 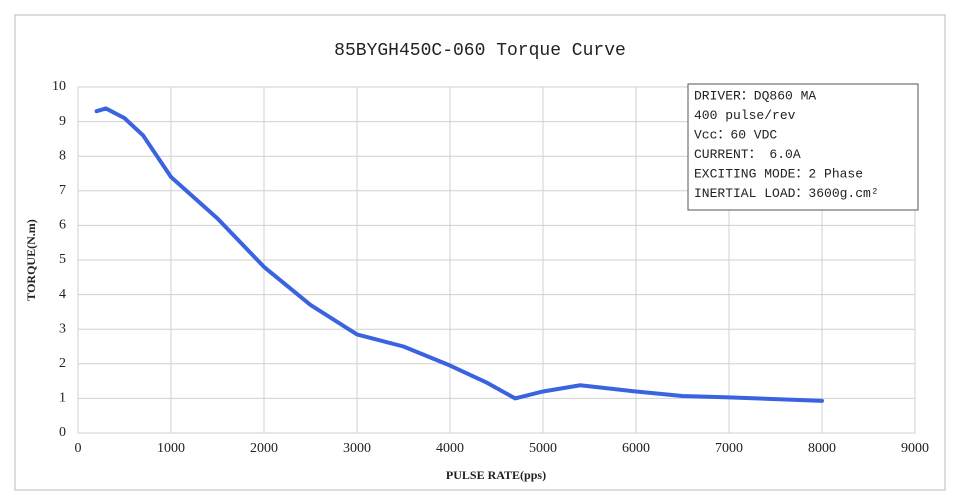 What do you see at coordinates (745, 115) in the screenshot?
I see `info-line: 400 pulse/rev` at bounding box center [745, 115].